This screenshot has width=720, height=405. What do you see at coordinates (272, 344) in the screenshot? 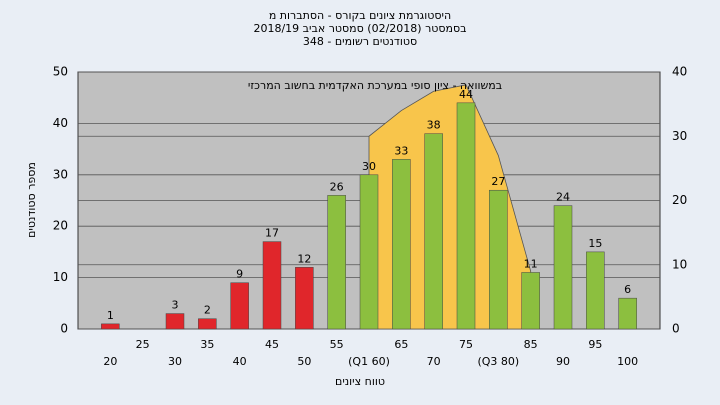
I see `x-tick-label: 45` at bounding box center [272, 344].